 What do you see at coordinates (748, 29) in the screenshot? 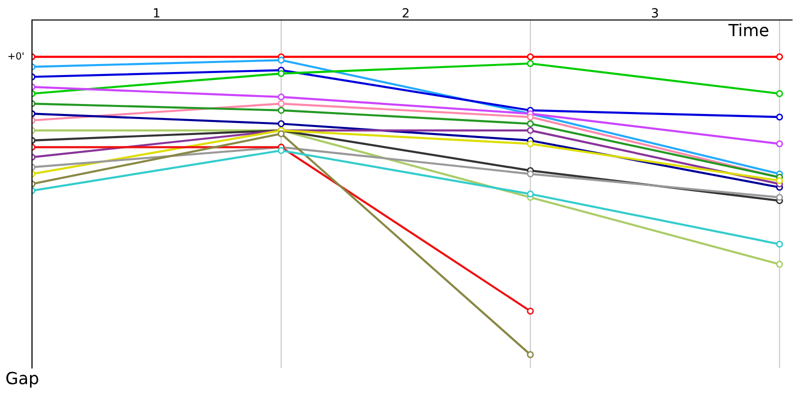
I see `x-axis-title: Time` at bounding box center [748, 29].